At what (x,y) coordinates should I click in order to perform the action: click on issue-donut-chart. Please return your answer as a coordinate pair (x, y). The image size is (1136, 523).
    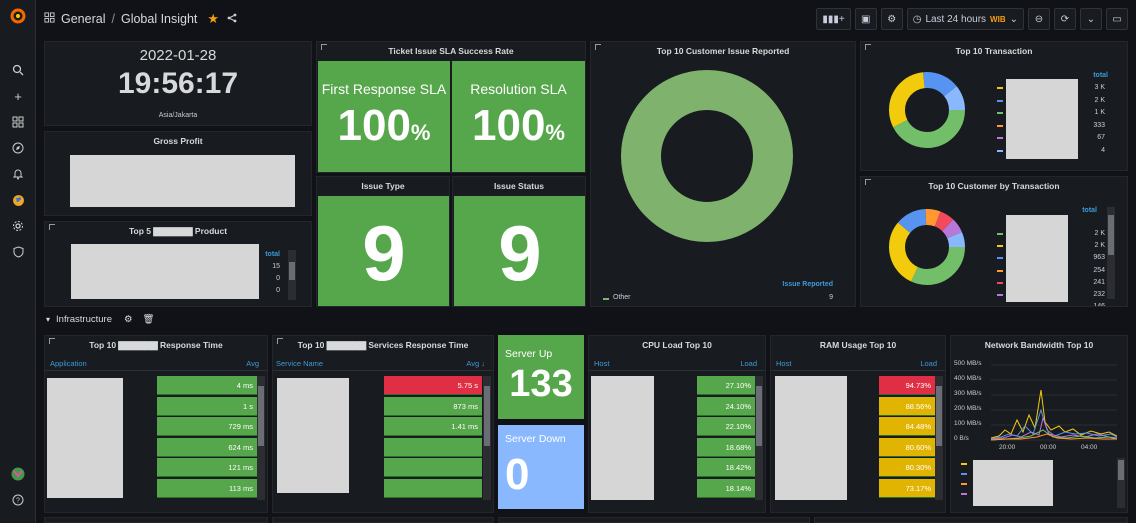
    Looking at the image, I should click on (707, 156).